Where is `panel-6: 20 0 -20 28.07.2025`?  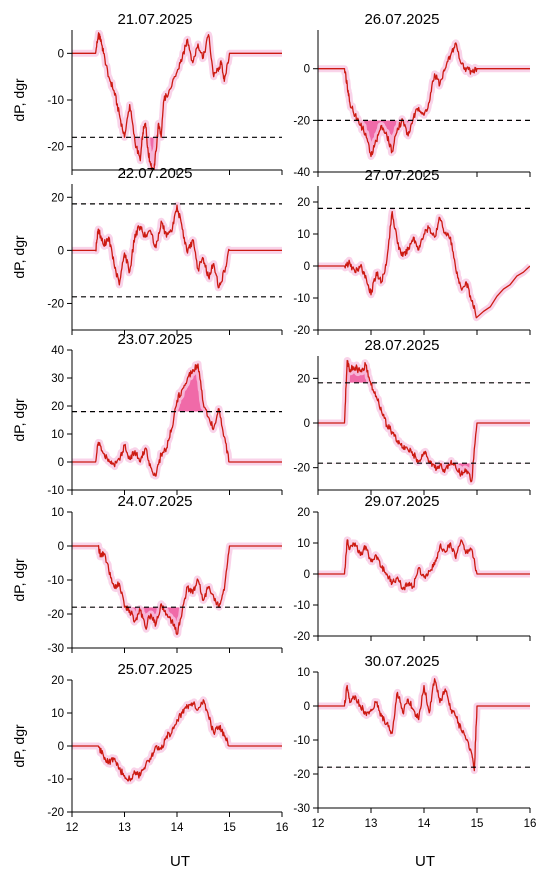 panel-6: 20 0 -20 28.07.2025 is located at coordinates (412, 416).